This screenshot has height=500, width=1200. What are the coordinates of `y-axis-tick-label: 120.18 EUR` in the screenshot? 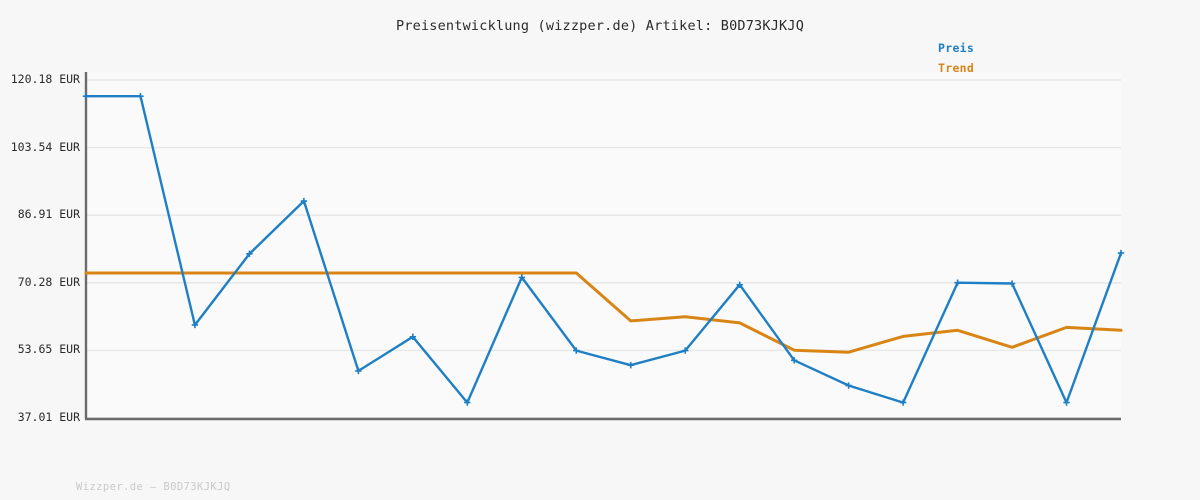 It's located at (45, 79).